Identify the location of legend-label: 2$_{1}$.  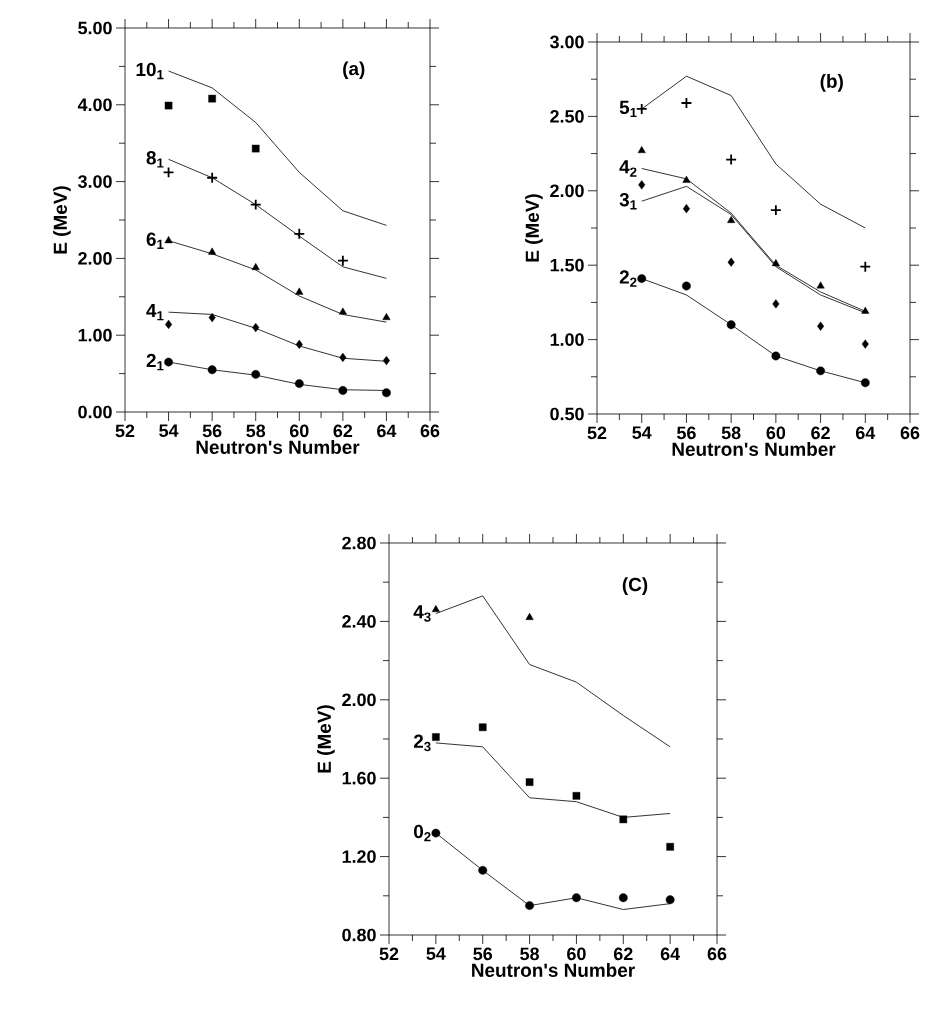
(155, 362).